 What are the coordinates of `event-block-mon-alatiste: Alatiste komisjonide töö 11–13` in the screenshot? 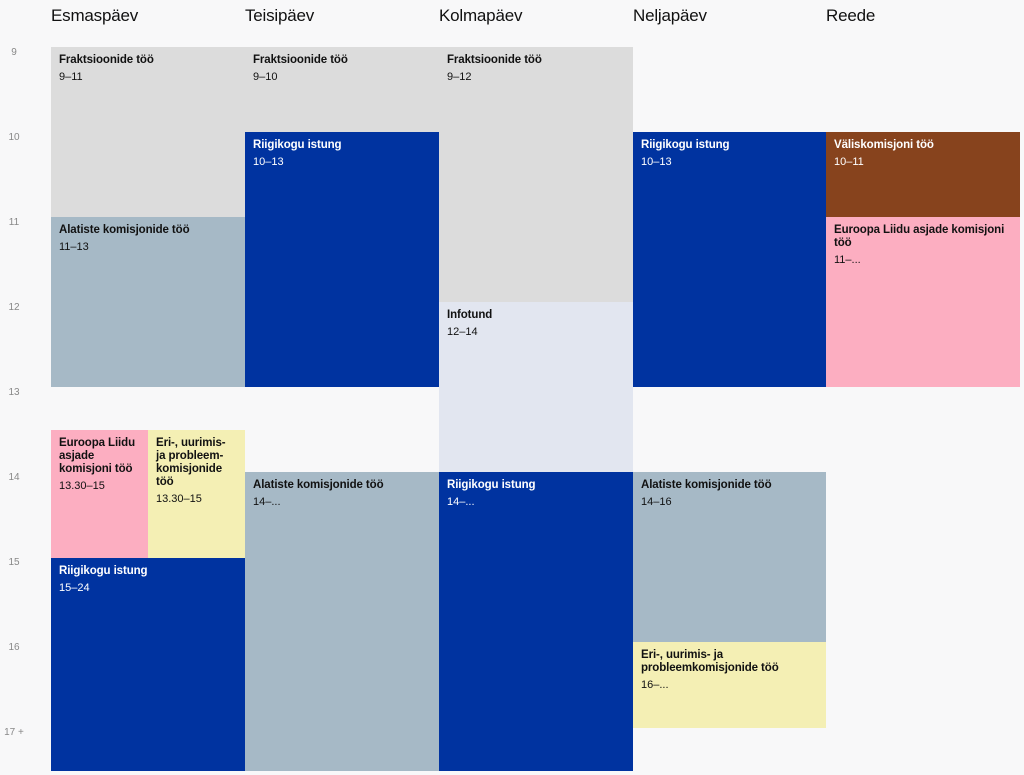 It's located at (148, 302).